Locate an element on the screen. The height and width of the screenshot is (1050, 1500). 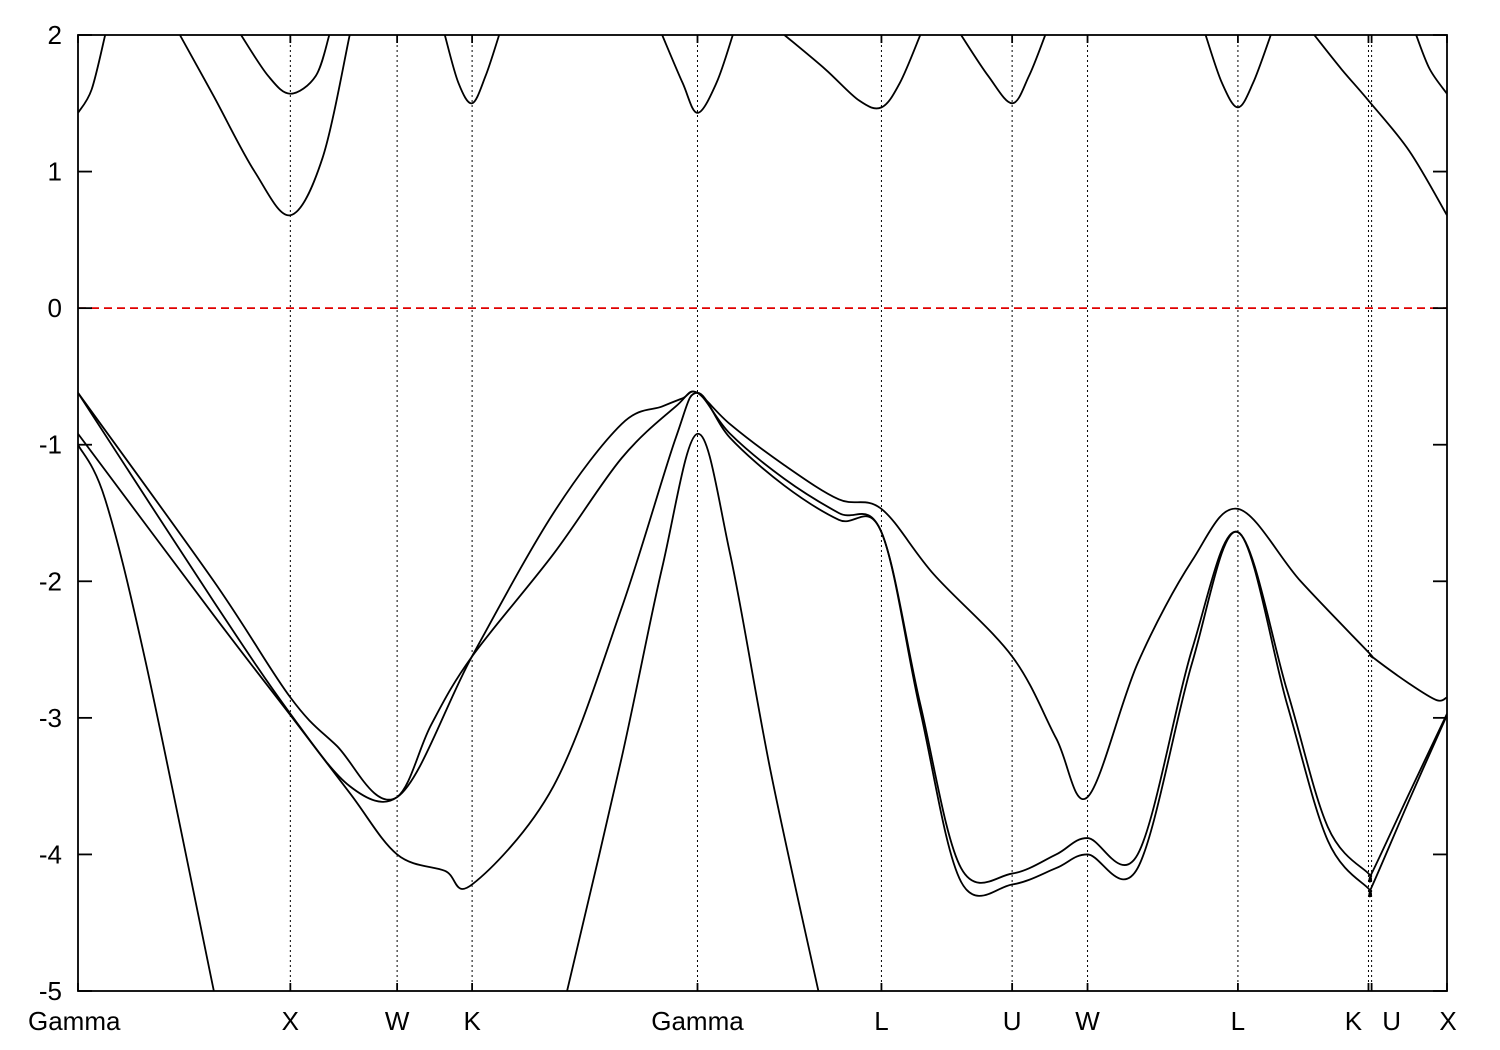
y-tick-label: -5 is located at coordinates (50, 991).